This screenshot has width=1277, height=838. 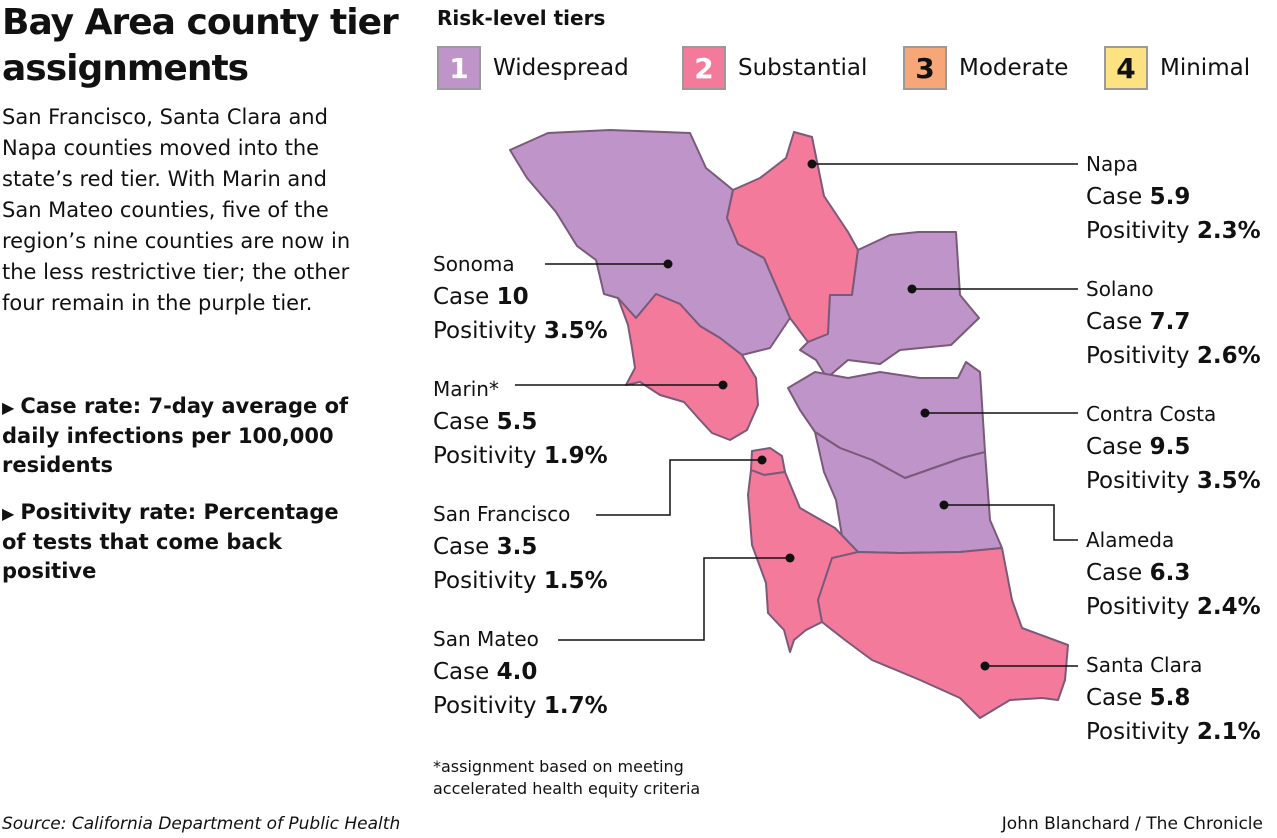 I want to click on legend-label: Widespread, so click(x=561, y=68).